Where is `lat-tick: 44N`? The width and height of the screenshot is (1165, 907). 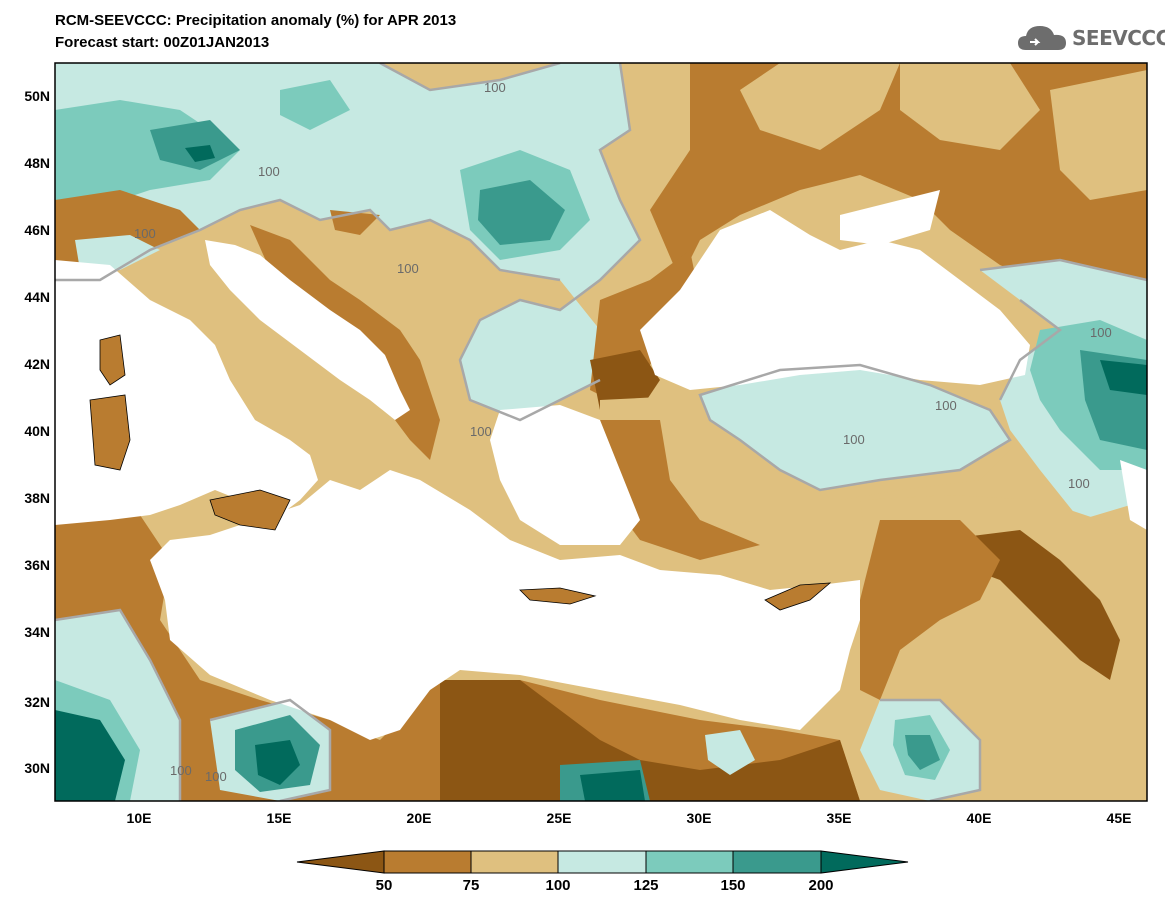 lat-tick: 44N is located at coordinates (37, 297).